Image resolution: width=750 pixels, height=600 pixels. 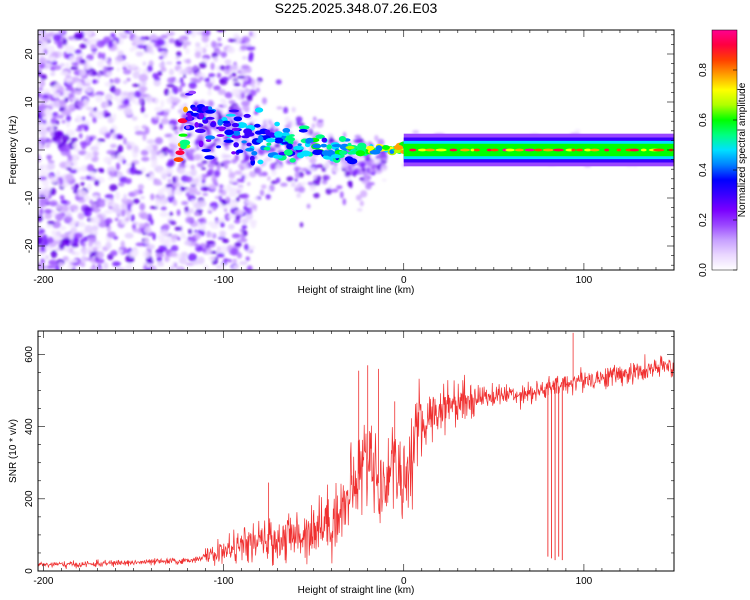 What do you see at coordinates (43, 581) in the screenshot?
I see `x-tick-label: -200` at bounding box center [43, 581].